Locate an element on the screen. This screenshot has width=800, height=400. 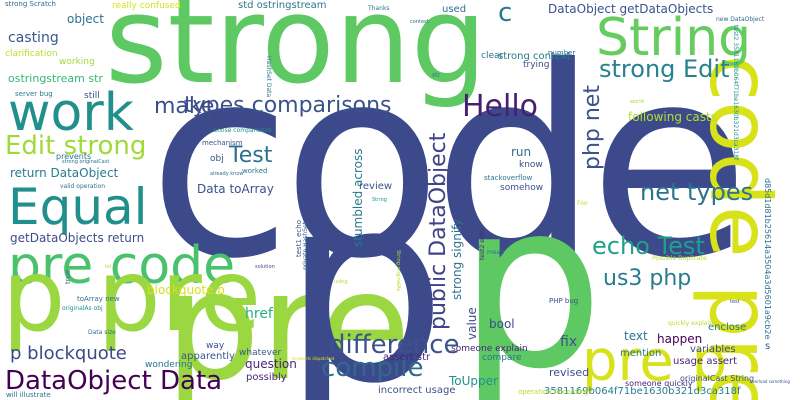
word-PHP-bug: PHP bug is located at coordinates (564, 301).